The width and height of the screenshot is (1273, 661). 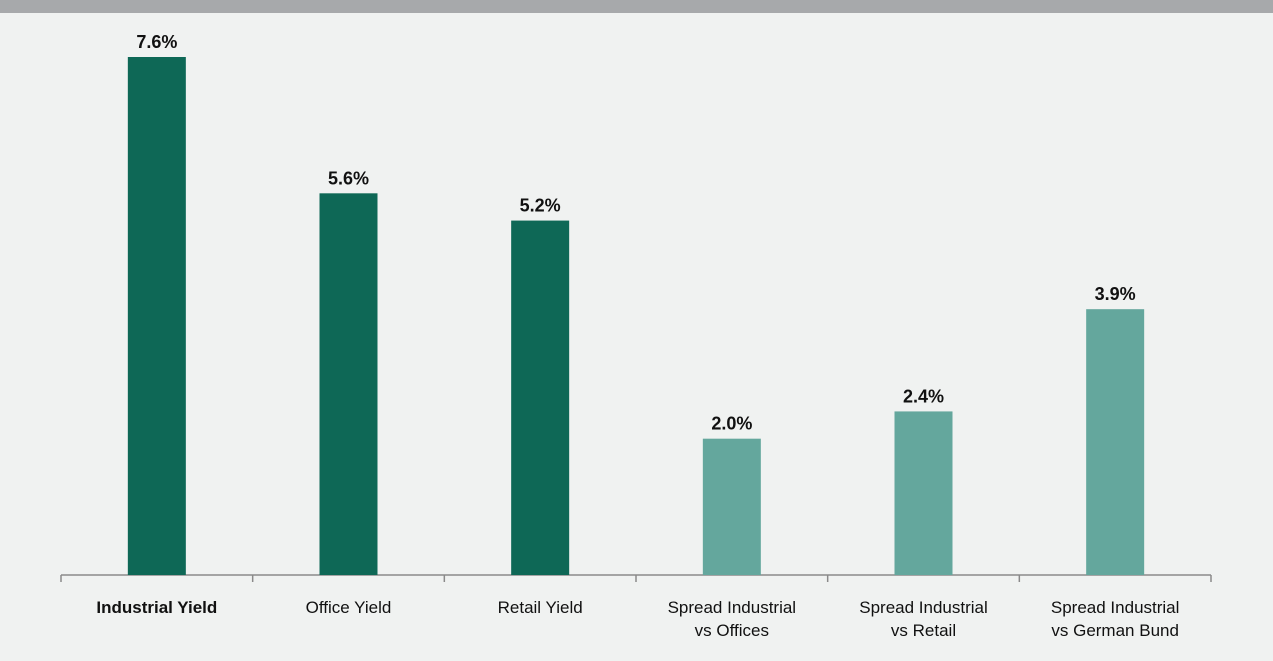 What do you see at coordinates (732, 619) in the screenshot?
I see `x-tick-label: Spread Industrial vs Offices` at bounding box center [732, 619].